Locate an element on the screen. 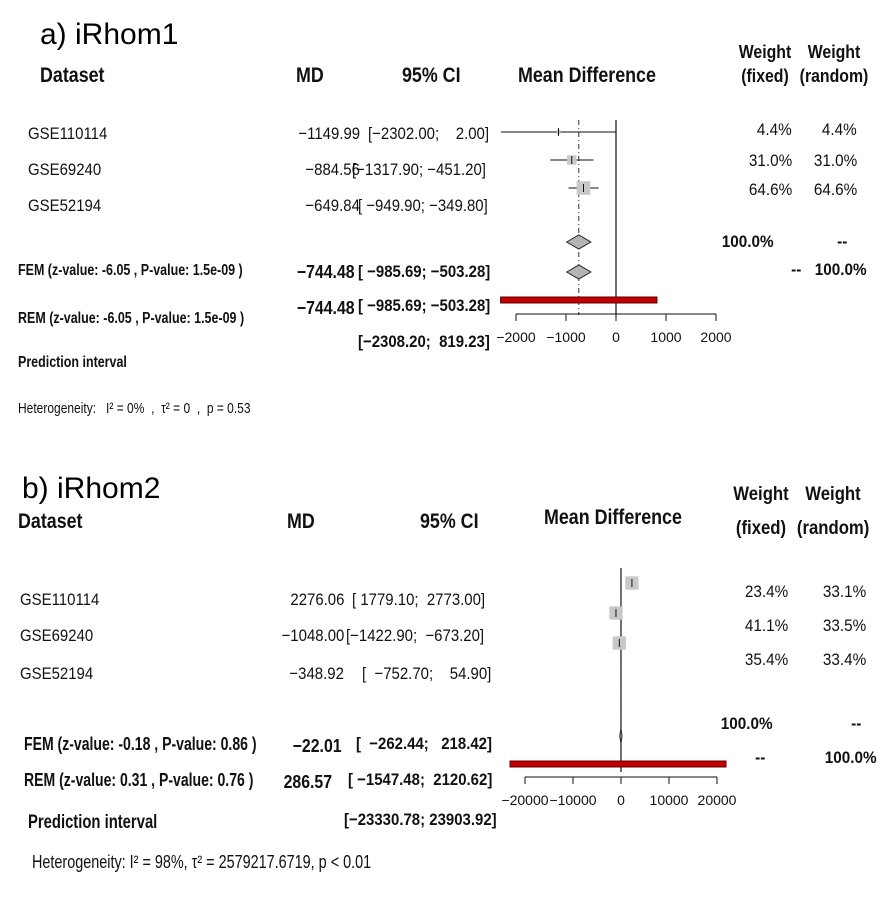 This screenshot has height=901, width=883. study-weight-random: 4.4% is located at coordinates (839, 129).